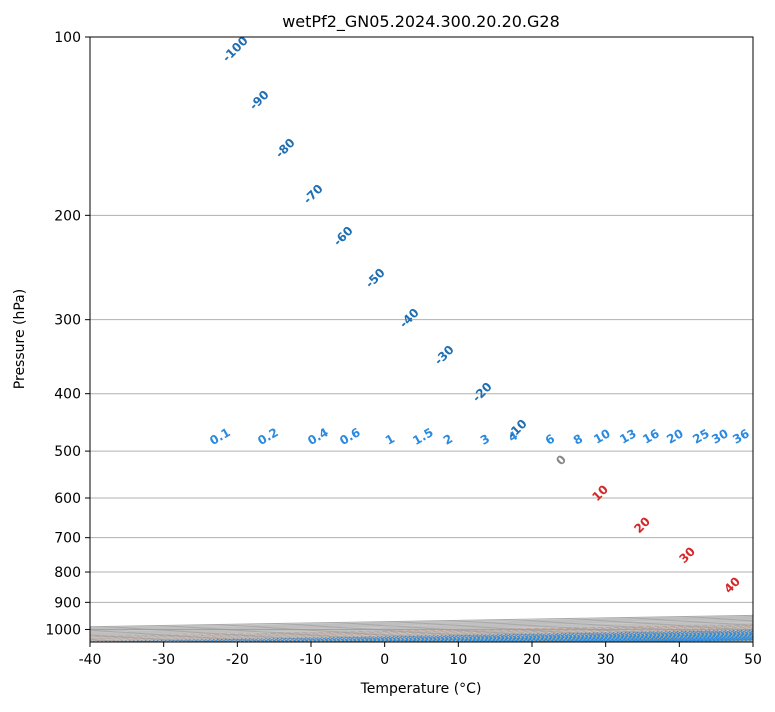 The width and height of the screenshot is (775, 712). Describe the element at coordinates (458, 660) in the screenshot. I see `x-tick-label: 10` at that location.